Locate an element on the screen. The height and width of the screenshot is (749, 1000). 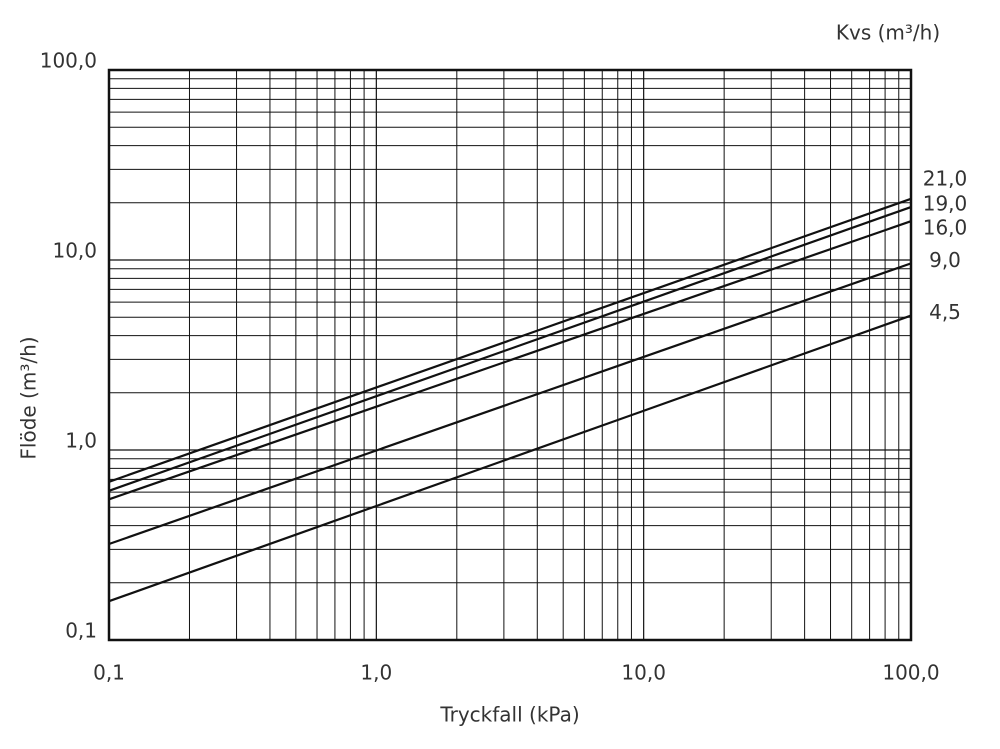
x-tick-label: 10,0 is located at coordinates (643, 673).